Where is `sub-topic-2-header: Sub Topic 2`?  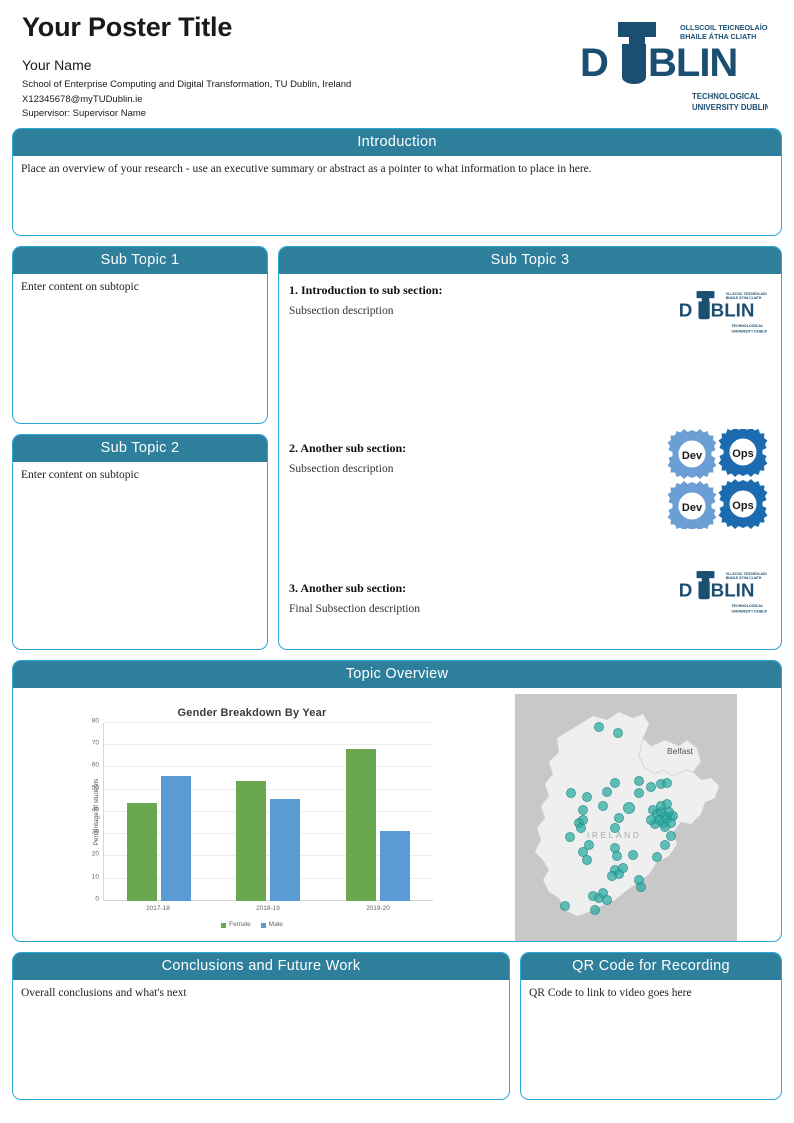
sub-topic-2-header: Sub Topic 2 is located at coordinates (140, 449).